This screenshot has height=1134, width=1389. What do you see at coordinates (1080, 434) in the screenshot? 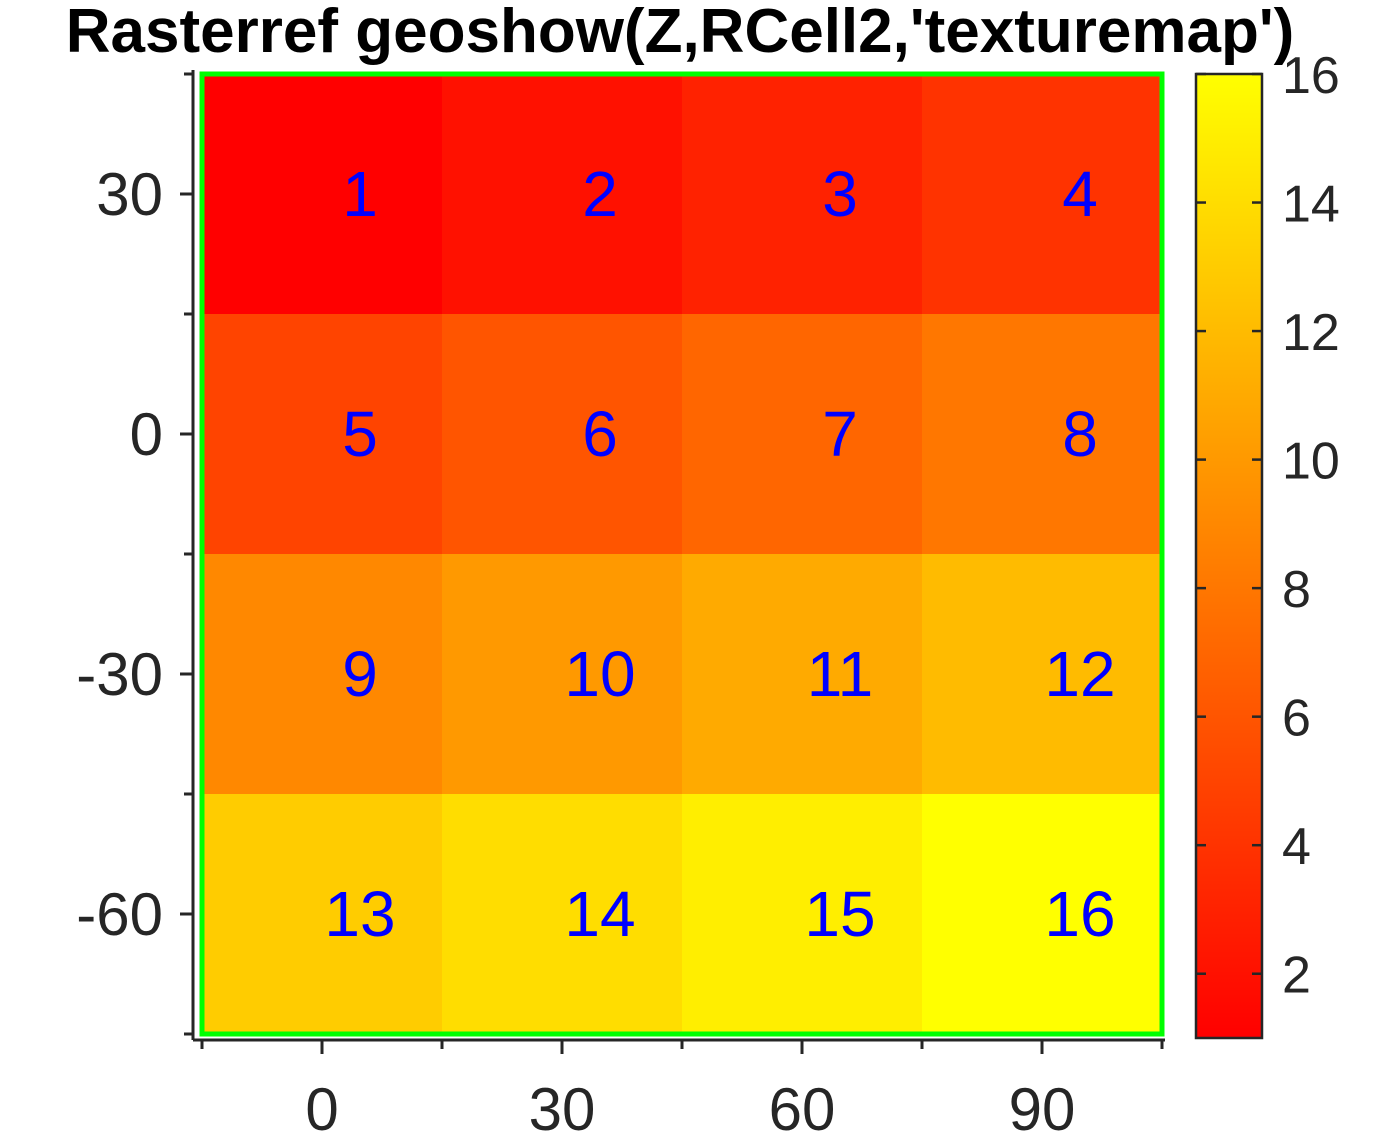
I see `cell-value-label: 8` at bounding box center [1080, 434].